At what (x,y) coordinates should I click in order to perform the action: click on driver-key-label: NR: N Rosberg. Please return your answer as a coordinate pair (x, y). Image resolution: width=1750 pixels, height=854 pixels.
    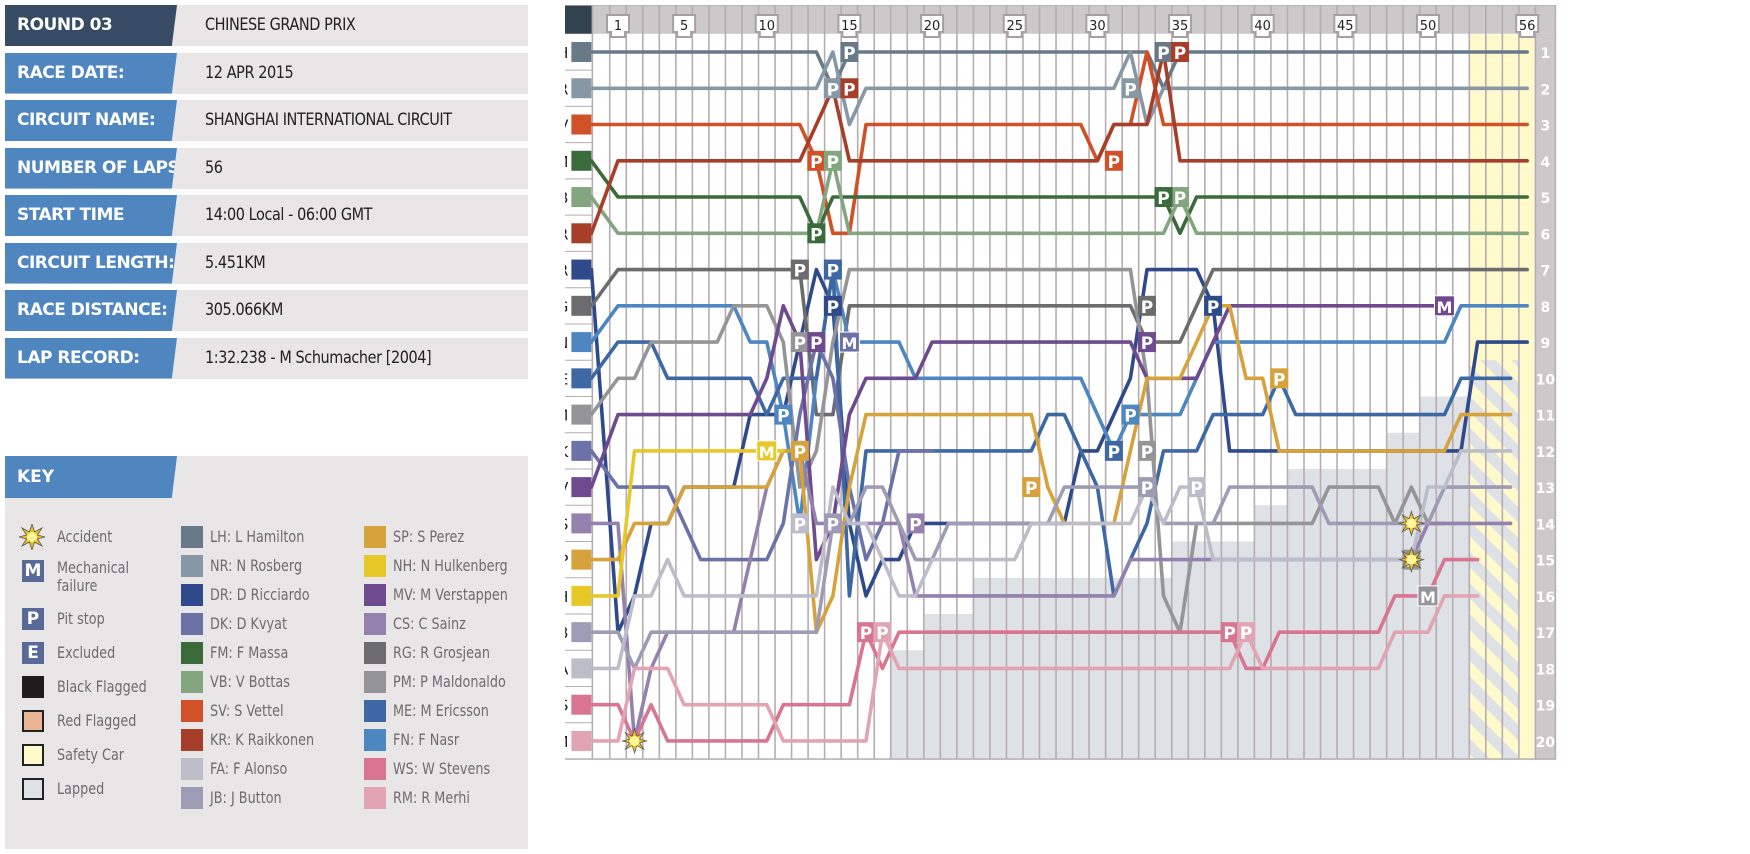
    Looking at the image, I should click on (256, 565).